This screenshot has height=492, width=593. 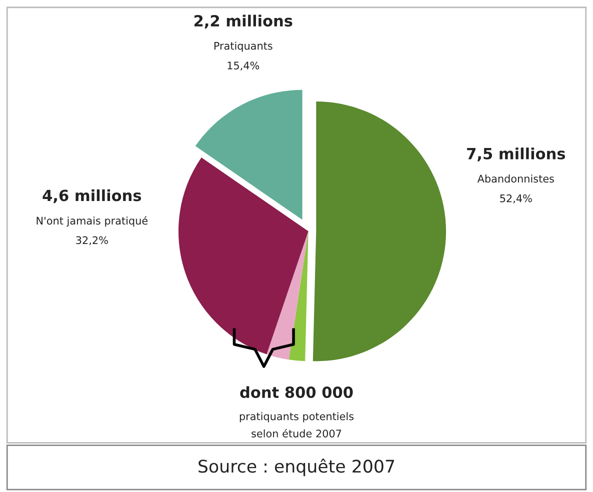 I want to click on text: 32,2%, so click(x=92, y=241).